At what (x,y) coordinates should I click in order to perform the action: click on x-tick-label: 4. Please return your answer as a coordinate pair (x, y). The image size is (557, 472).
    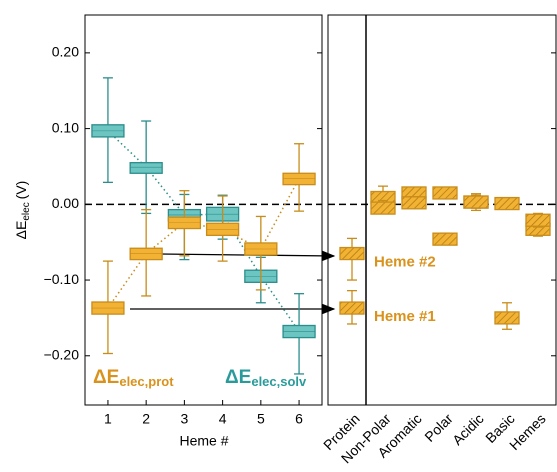
    Looking at the image, I should click on (223, 419).